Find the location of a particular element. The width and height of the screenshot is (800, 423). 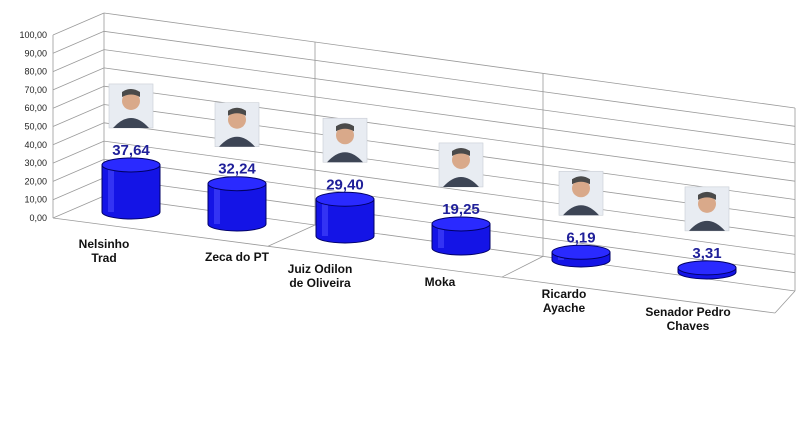

bar: 37,64 is located at coordinates (131, 151).